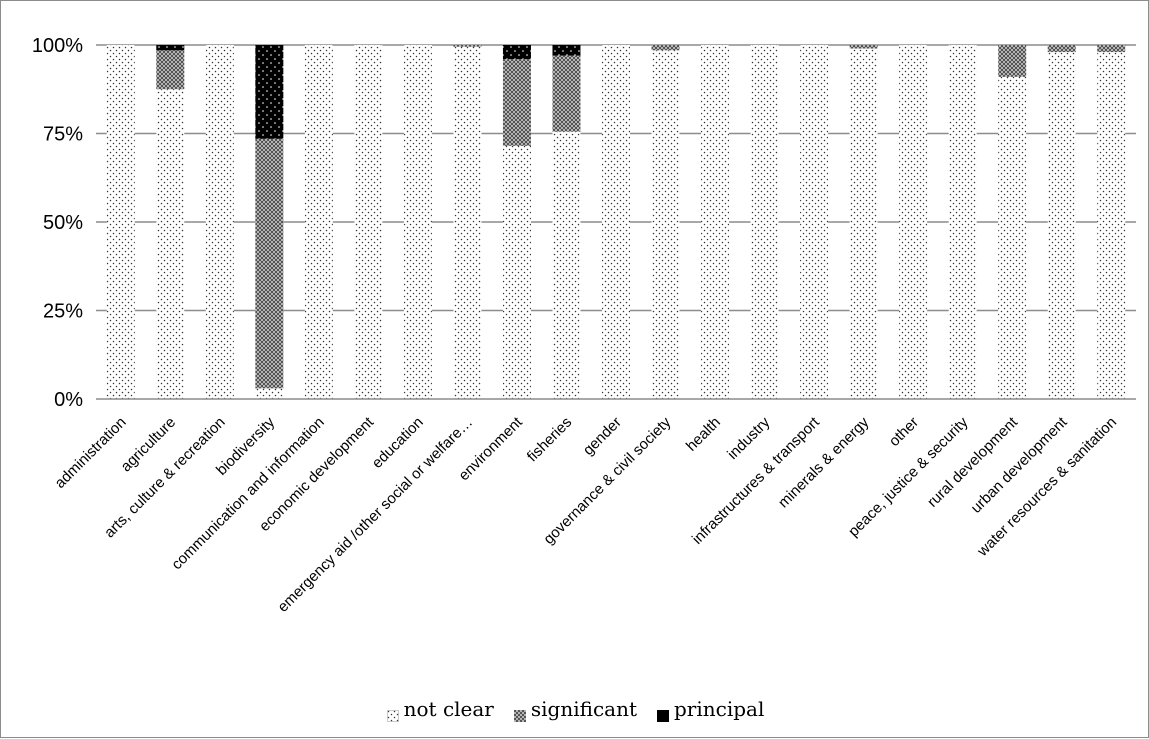 This screenshot has height=739, width=1149. What do you see at coordinates (57, 46) in the screenshot?
I see `y-tick-label: 100%` at bounding box center [57, 46].